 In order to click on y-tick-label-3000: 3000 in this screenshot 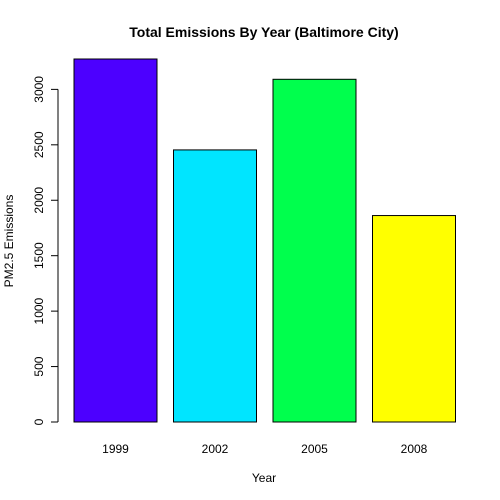, I will do `click(39, 89)`.